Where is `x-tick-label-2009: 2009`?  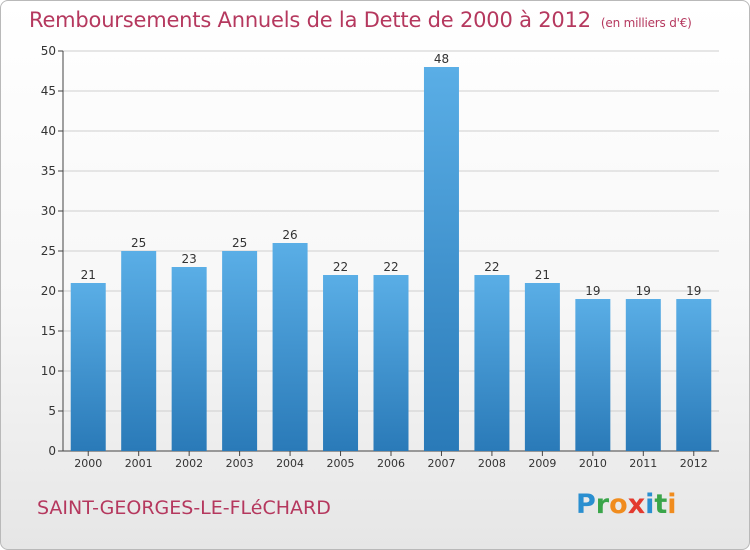
x-tick-label-2009: 2009 is located at coordinates (542, 463).